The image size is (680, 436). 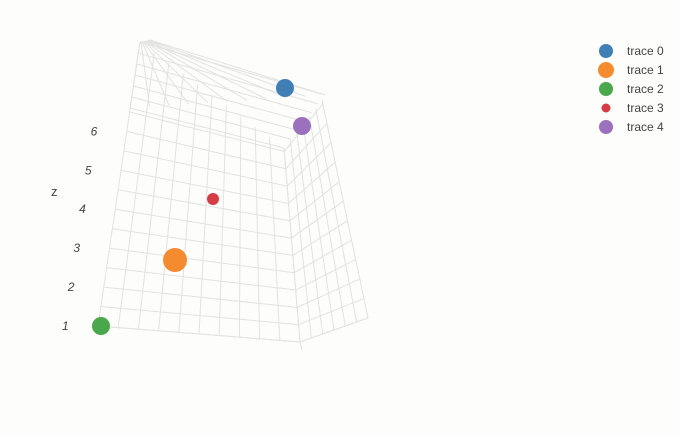 I want to click on legend-item: trace 0, so click(x=631, y=51).